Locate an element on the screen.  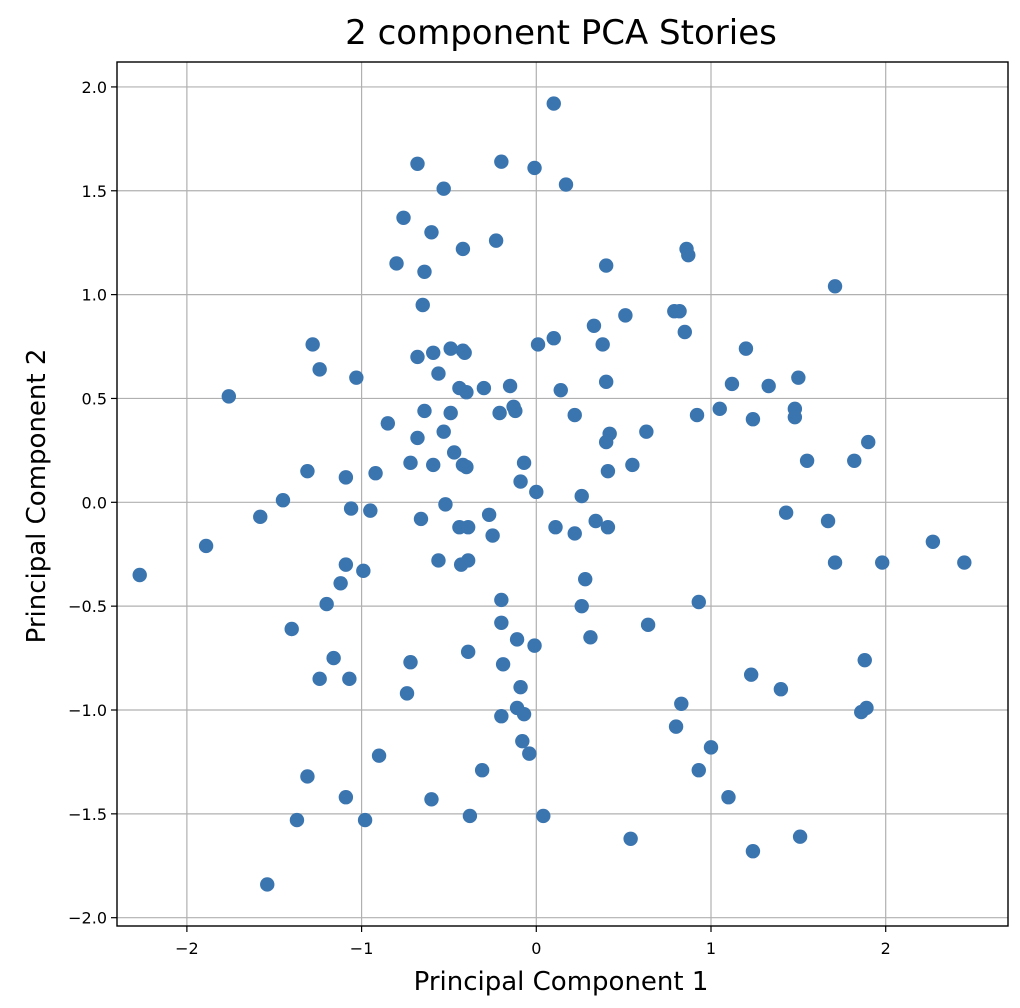
chart-title: 2 component PCA Stories is located at coordinates (561, 33).